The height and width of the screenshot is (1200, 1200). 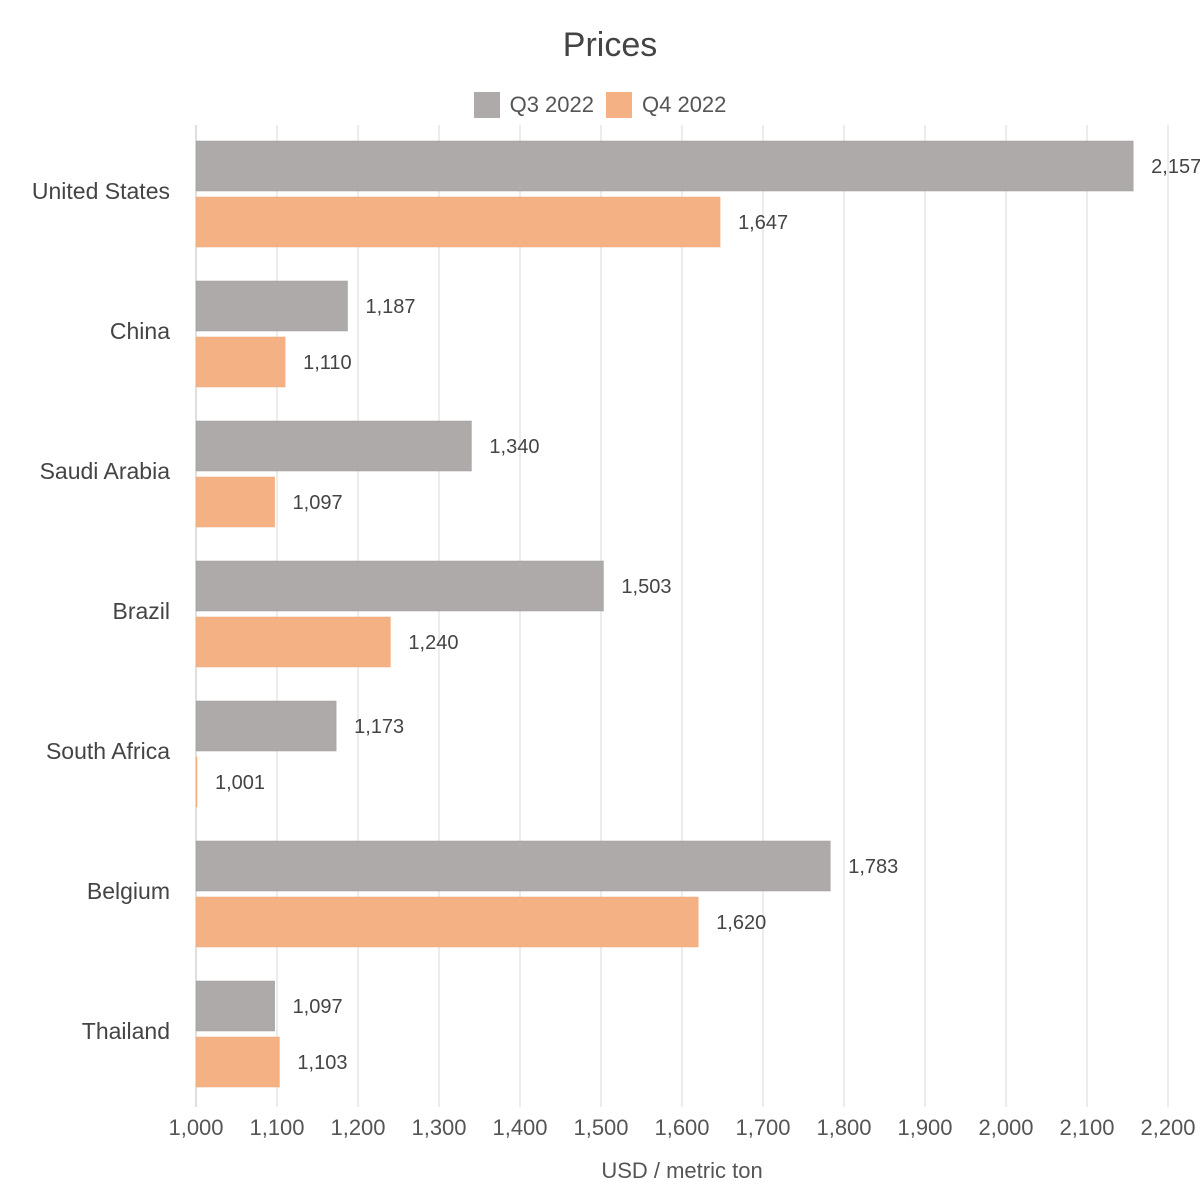 What do you see at coordinates (141, 611) in the screenshot?
I see `category-label-3: Brazil` at bounding box center [141, 611].